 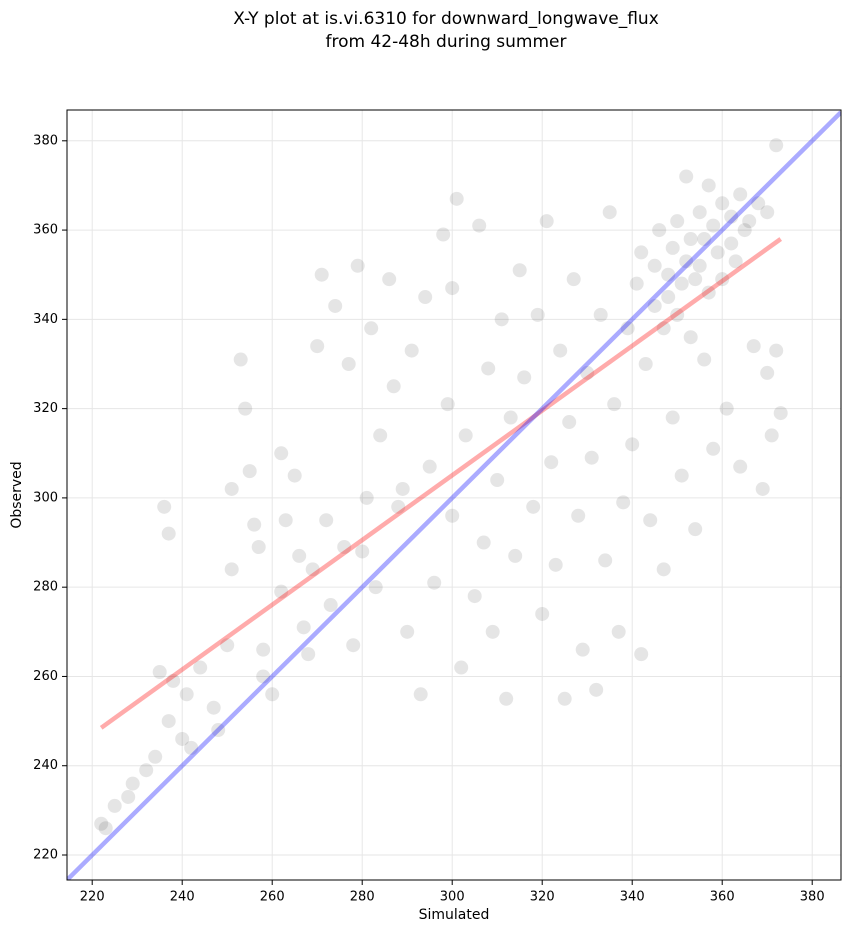 What do you see at coordinates (632, 897) in the screenshot?
I see `x-tick-label: 340` at bounding box center [632, 897].